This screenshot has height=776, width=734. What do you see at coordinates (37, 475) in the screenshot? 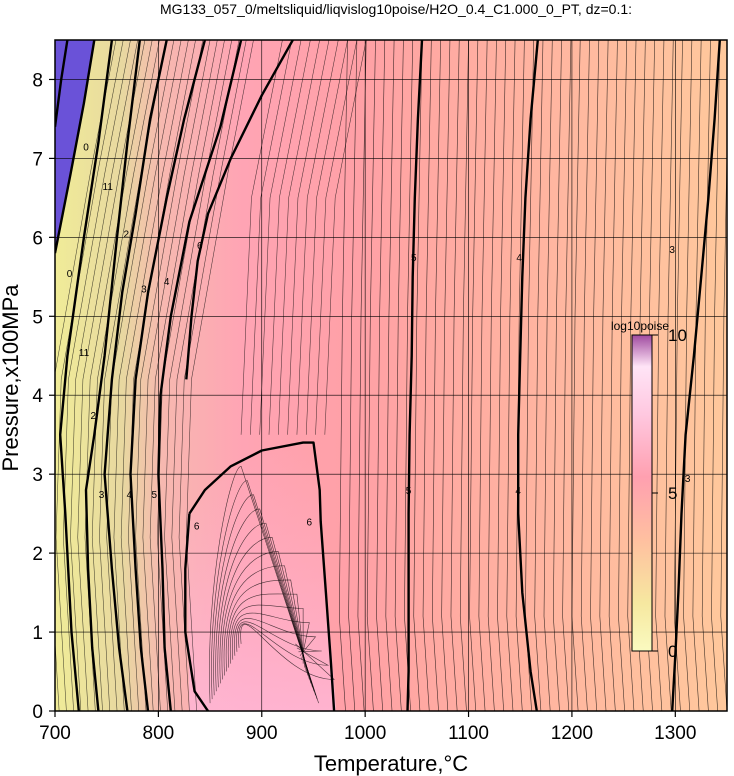
I see `y-tick-label: 3` at bounding box center [37, 475].